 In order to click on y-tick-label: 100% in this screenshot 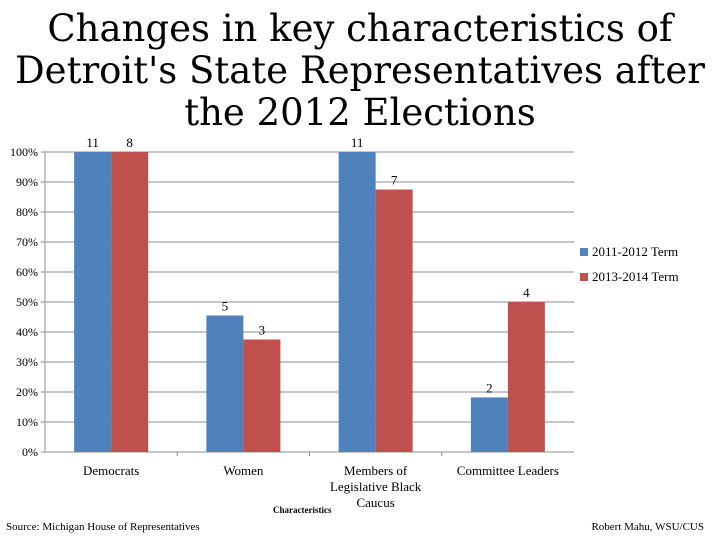, I will do `click(24, 152)`.